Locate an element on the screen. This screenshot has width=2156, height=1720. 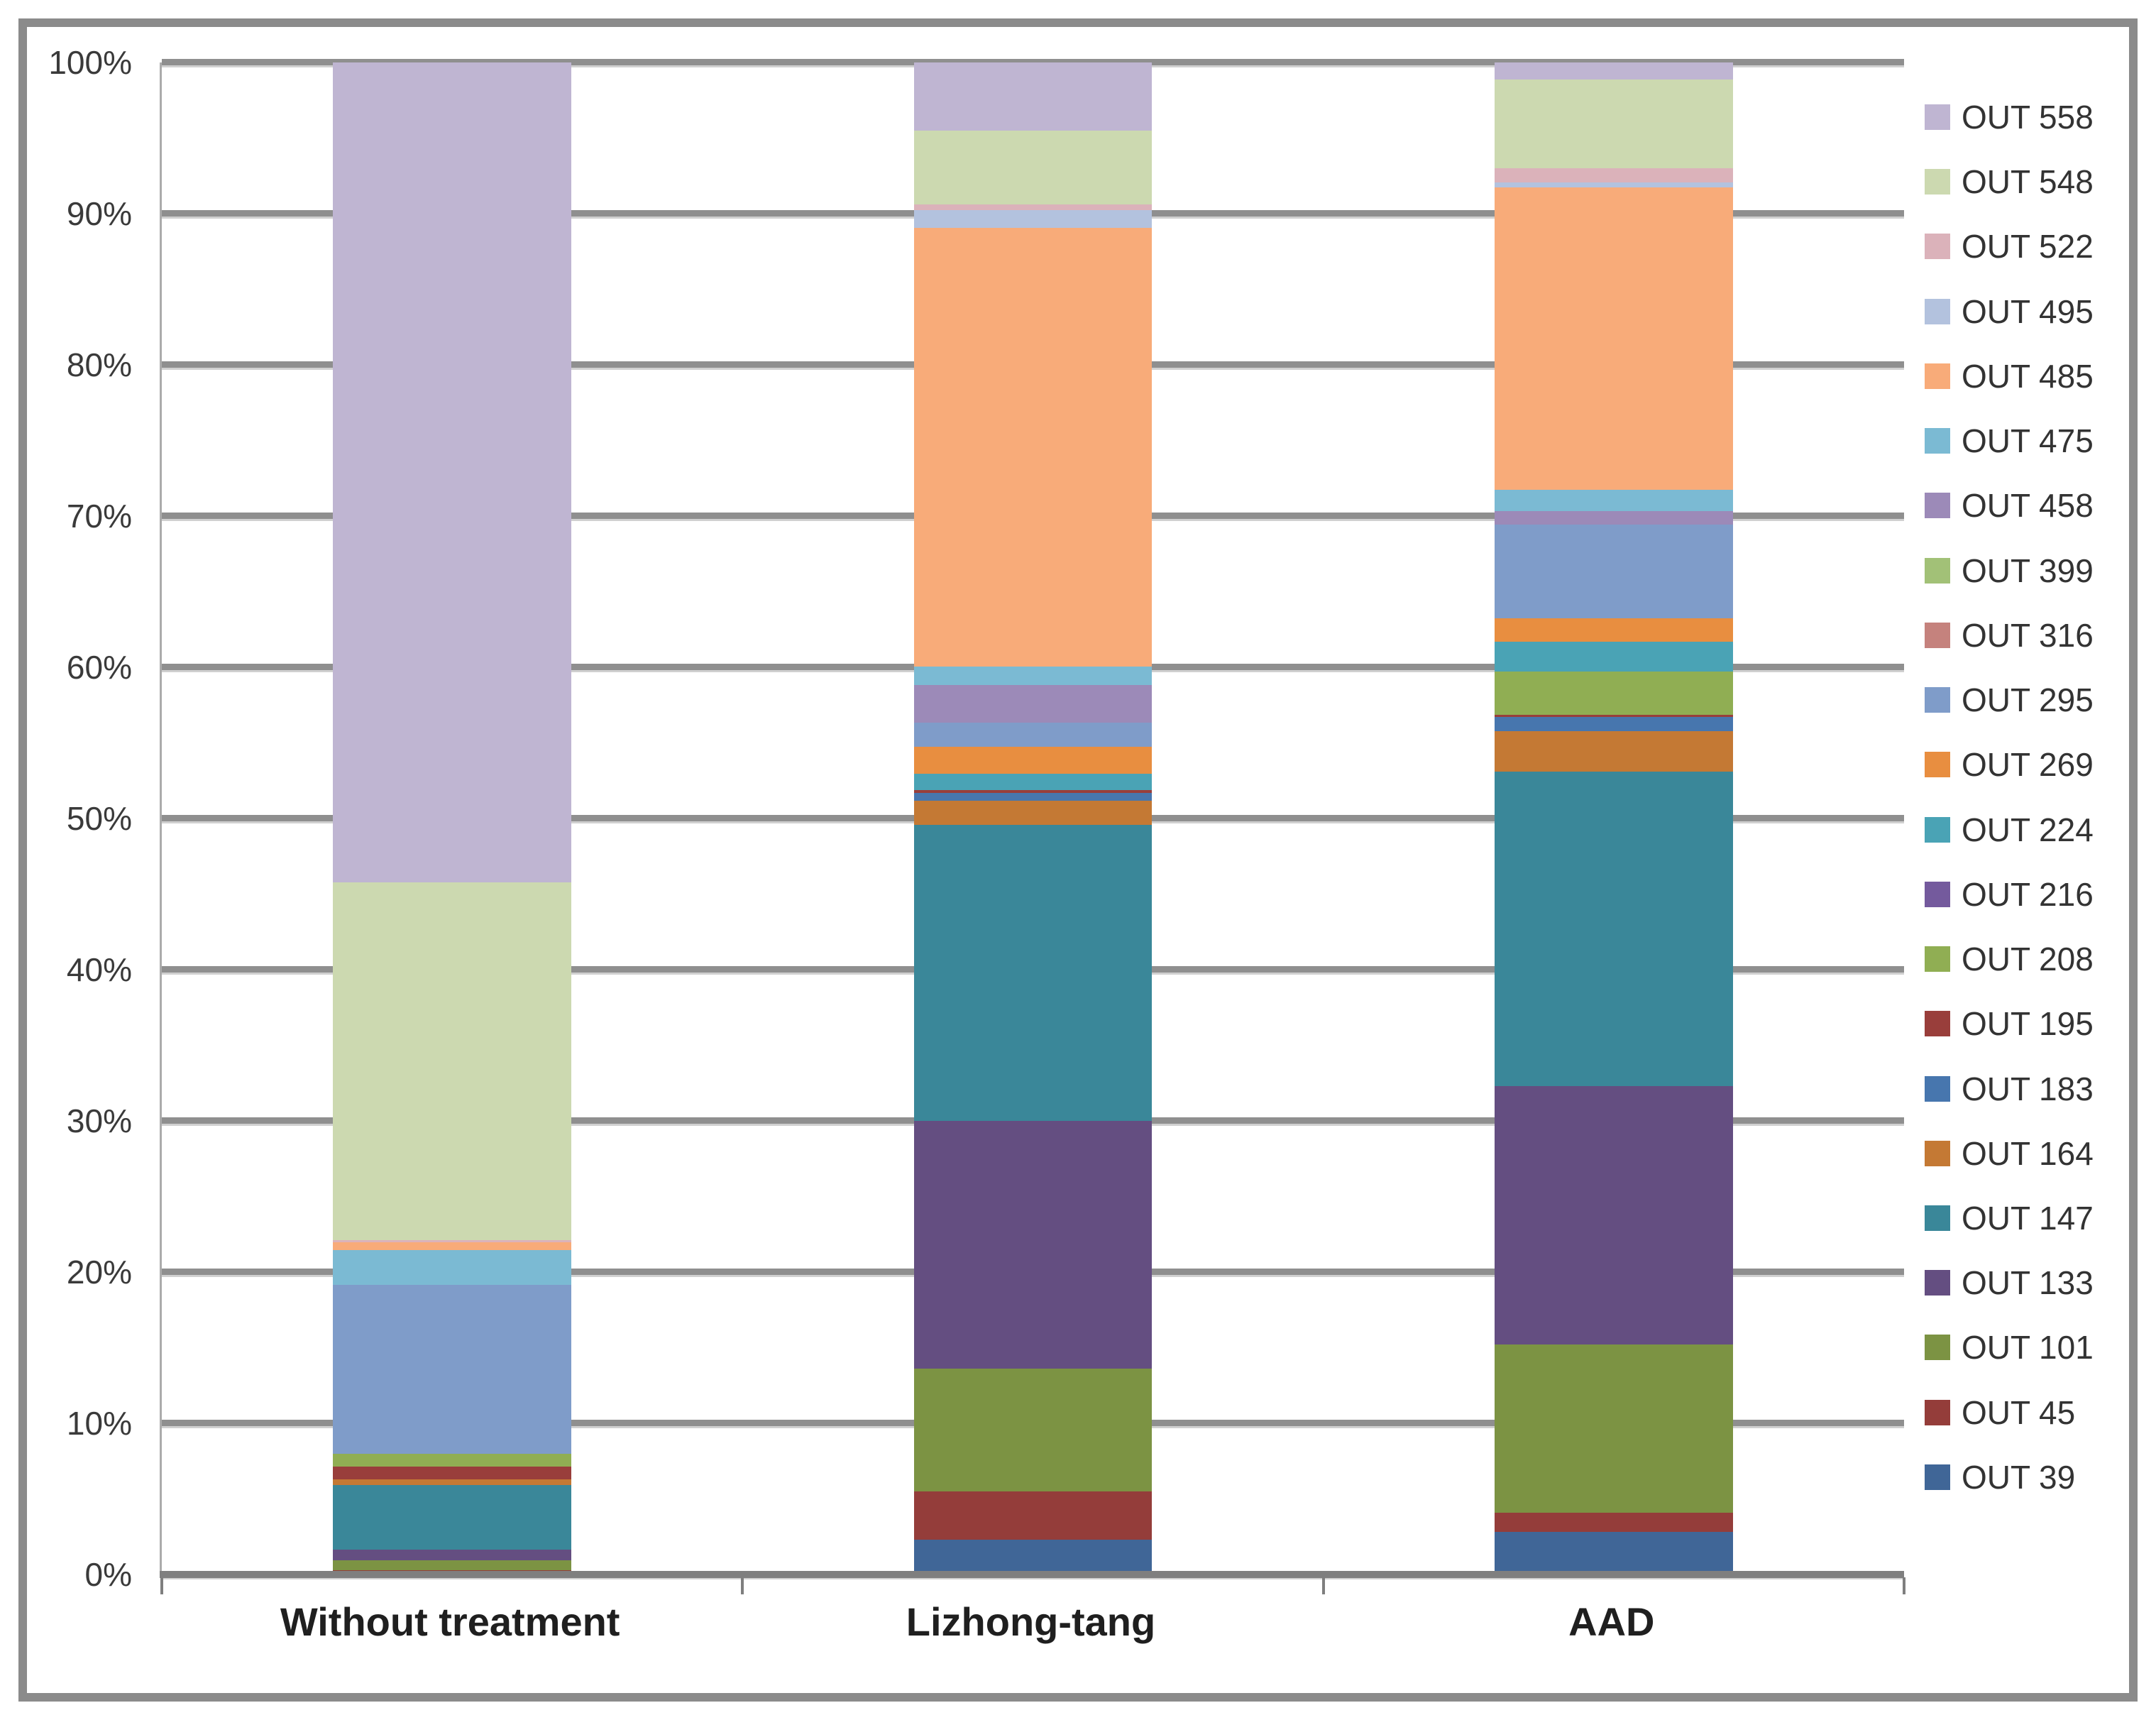
y-tick-label-90: 90% is located at coordinates (99, 213).